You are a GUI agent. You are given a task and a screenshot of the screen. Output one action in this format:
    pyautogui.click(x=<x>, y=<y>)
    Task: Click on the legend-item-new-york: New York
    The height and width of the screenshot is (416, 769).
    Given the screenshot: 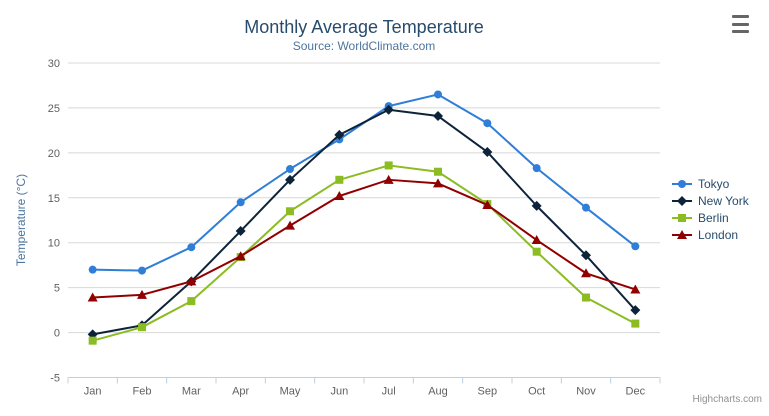 What is the action you would take?
    pyautogui.click(x=710, y=200)
    